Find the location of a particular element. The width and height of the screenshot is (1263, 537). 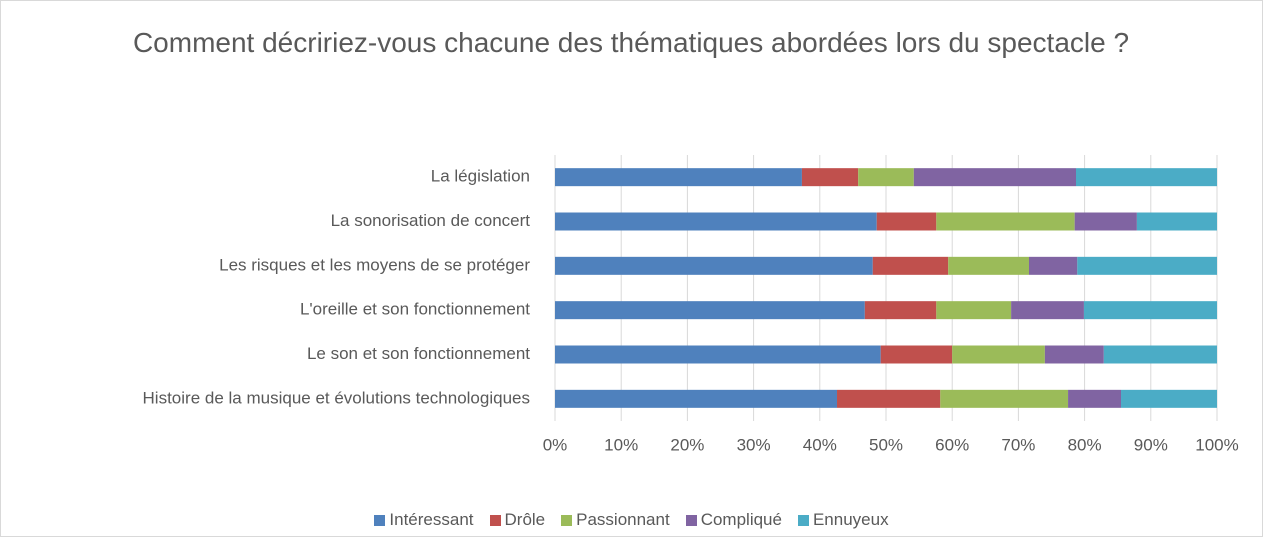

legend-label: Compliqué is located at coordinates (741, 519).